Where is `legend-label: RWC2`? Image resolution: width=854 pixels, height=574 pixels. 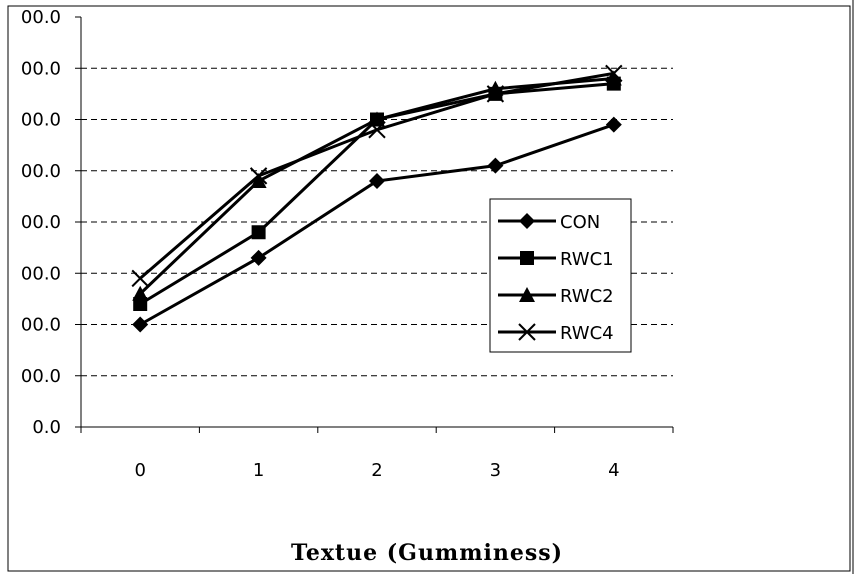 legend-label: RWC2 is located at coordinates (587, 296).